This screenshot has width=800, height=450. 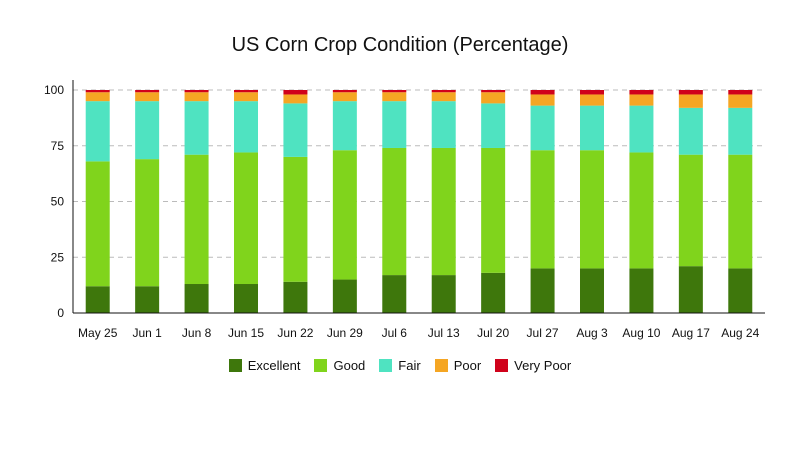 What do you see at coordinates (409, 365) in the screenshot?
I see `legend-label: Fair` at bounding box center [409, 365].